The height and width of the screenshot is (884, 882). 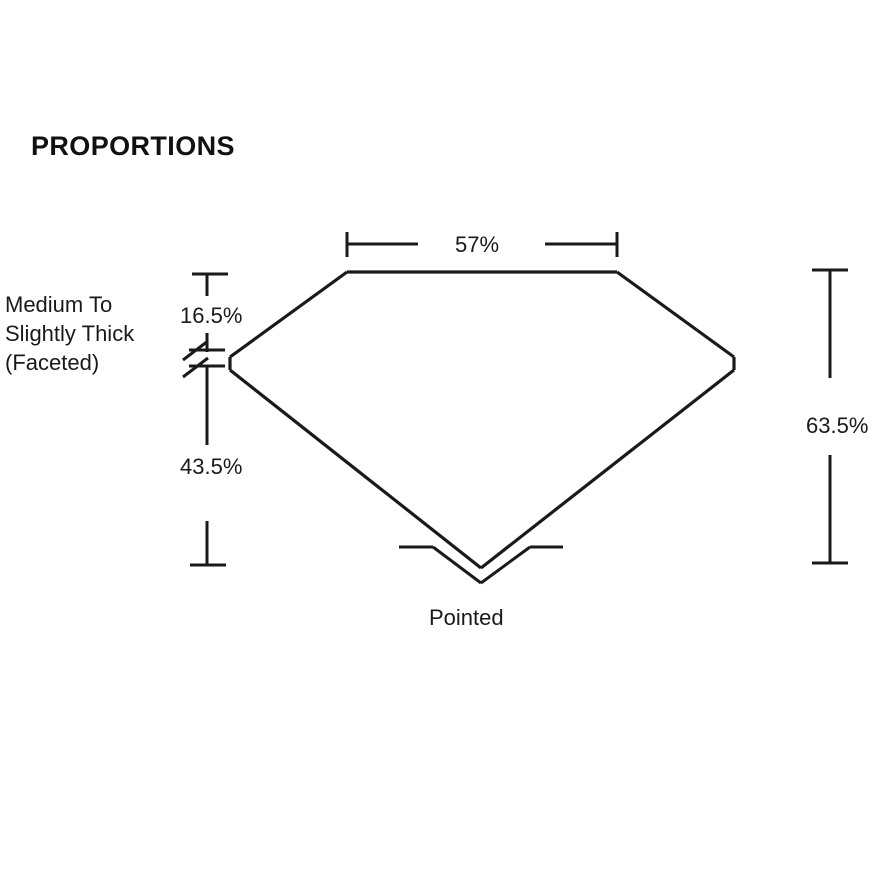 I want to click on girdle-description-line-2: Slightly Thick, so click(x=70, y=334).